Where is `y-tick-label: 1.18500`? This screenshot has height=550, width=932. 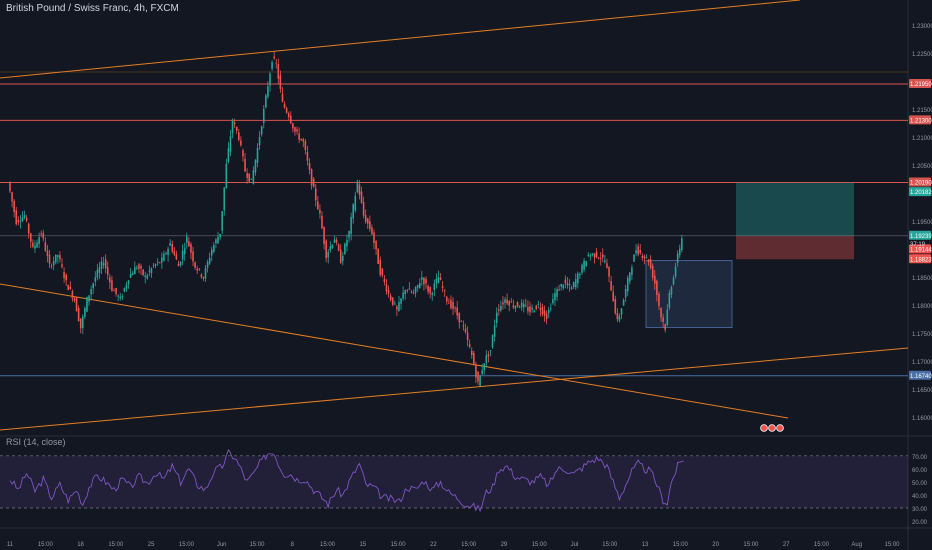 y-tick-label: 1.18500 is located at coordinates (922, 279).